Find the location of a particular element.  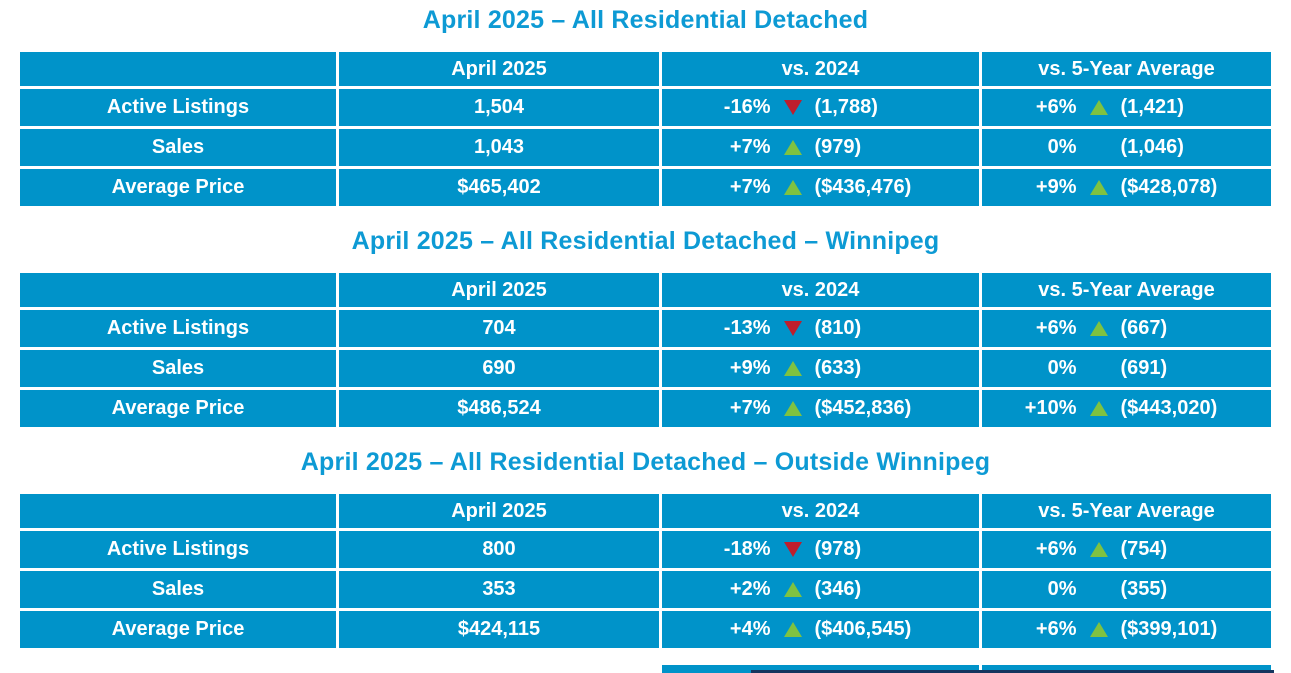

vs-5yr-cell: +6% (754) is located at coordinates (1126, 549).